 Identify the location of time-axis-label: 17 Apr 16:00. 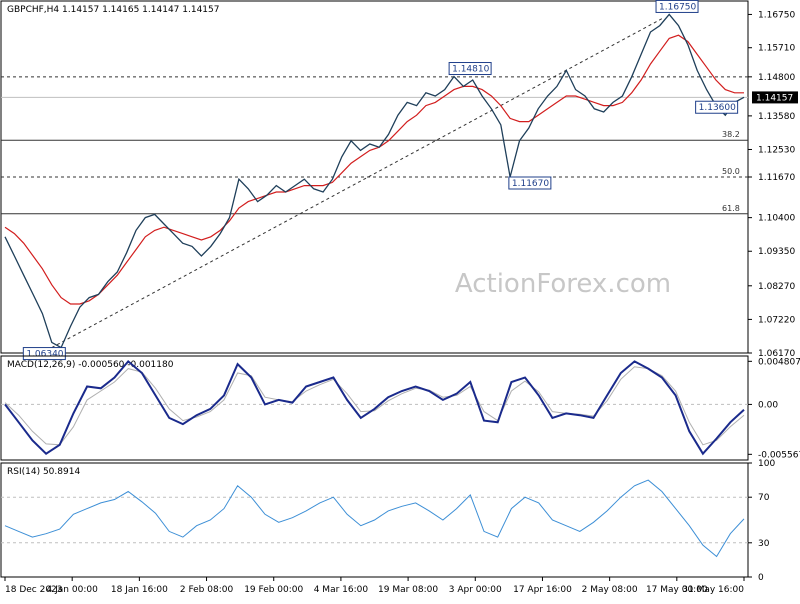
(542, 590).